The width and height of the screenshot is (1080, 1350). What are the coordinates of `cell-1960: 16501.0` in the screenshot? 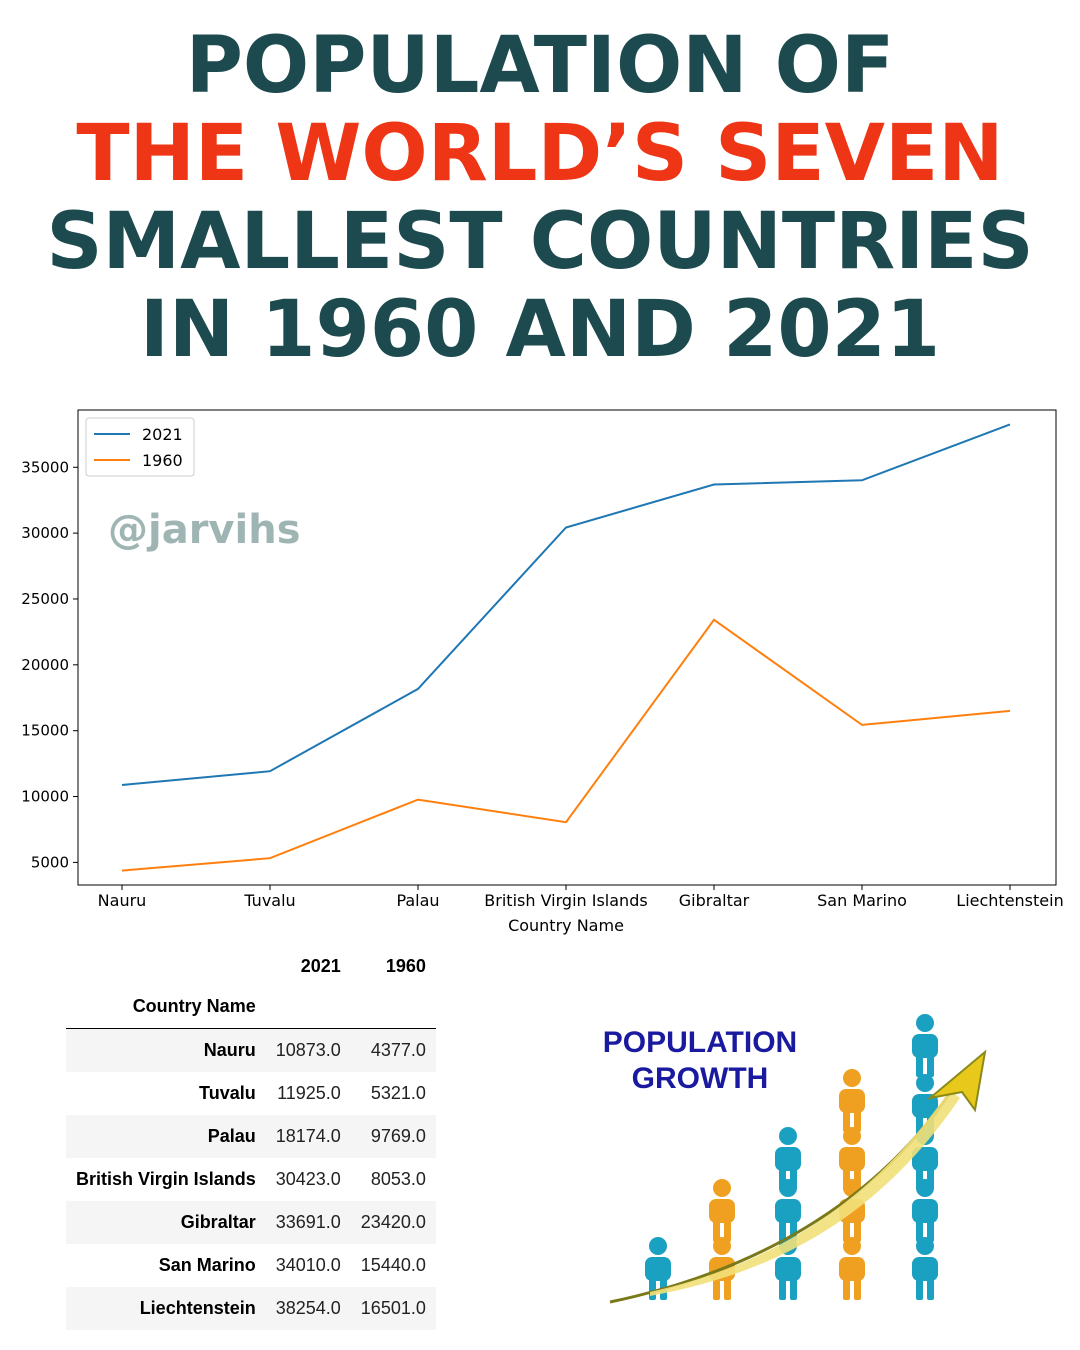 It's located at (393, 1308).